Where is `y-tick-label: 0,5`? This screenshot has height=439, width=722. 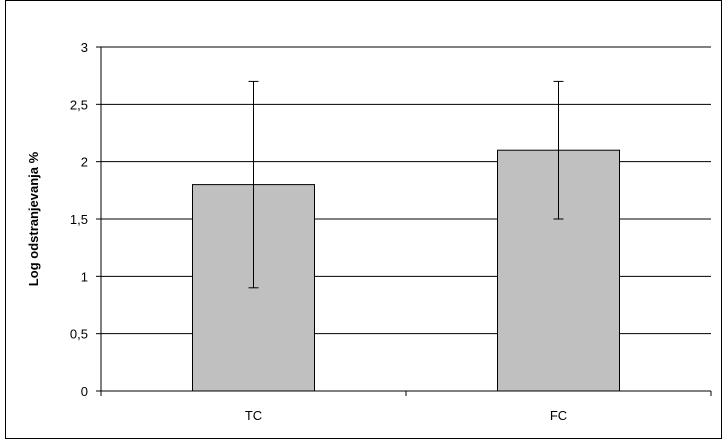 y-tick-label: 0,5 is located at coordinates (79, 334).